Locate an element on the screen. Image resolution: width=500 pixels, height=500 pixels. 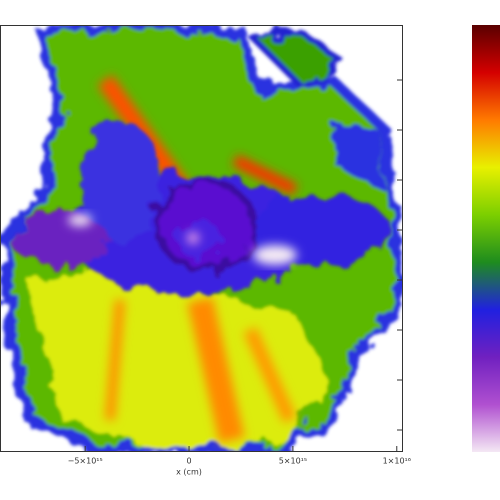
x-axis-label: x (cm) is located at coordinates (189, 472).